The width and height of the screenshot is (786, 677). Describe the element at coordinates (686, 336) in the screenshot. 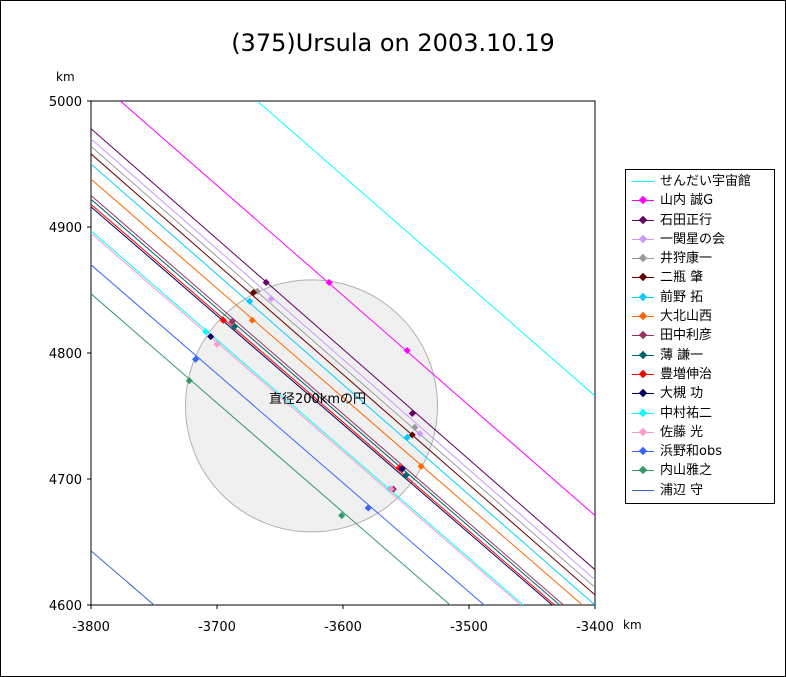

I see `legend-label-8: 田中利彦` at that location.